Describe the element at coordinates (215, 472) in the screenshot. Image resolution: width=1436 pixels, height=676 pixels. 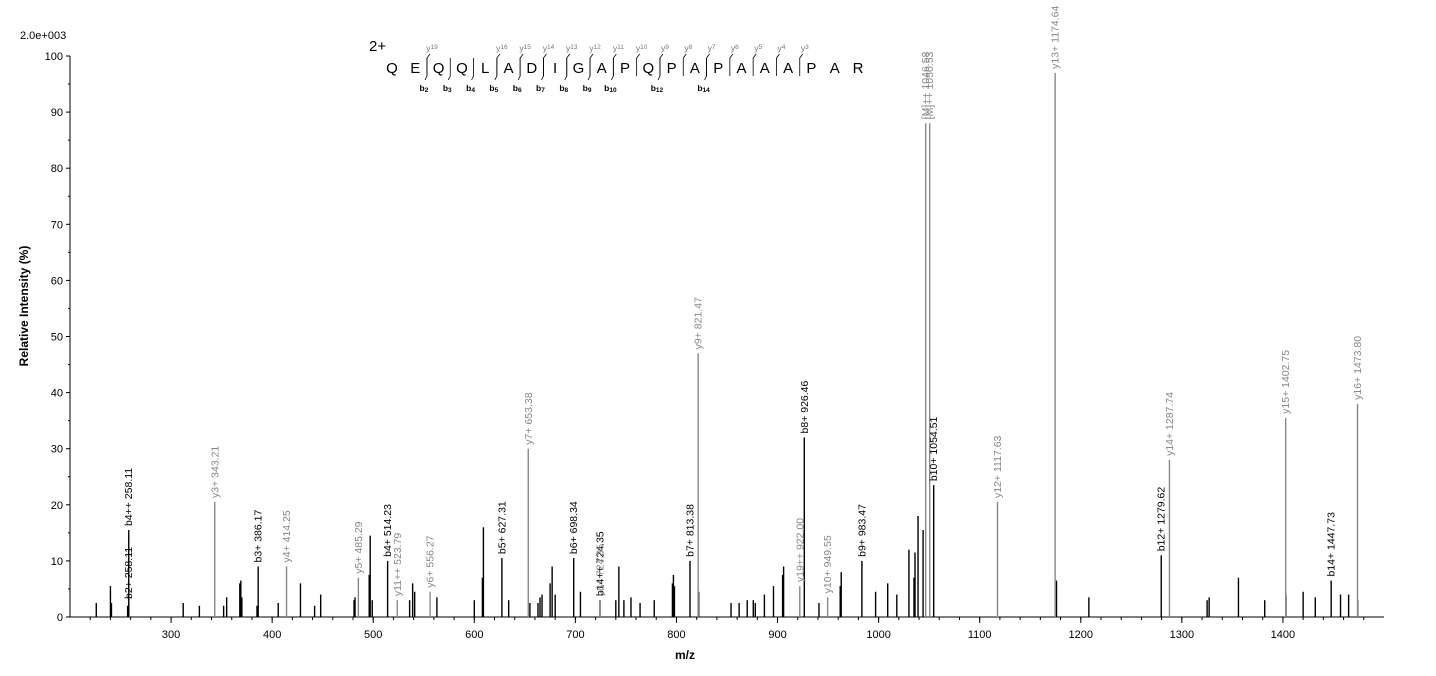
I see `y-ion-peak-label: y3+ 343.21` at that location.